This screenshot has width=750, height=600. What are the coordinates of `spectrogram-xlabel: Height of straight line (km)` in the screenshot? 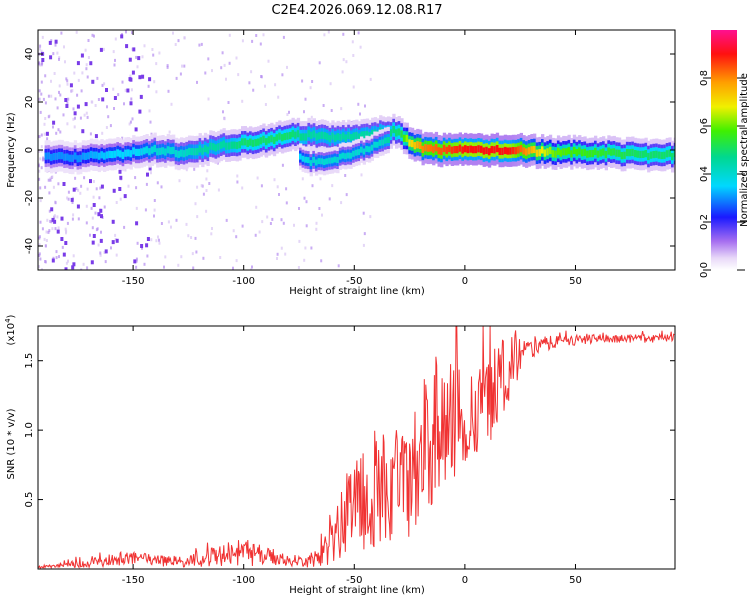 It's located at (357, 291).